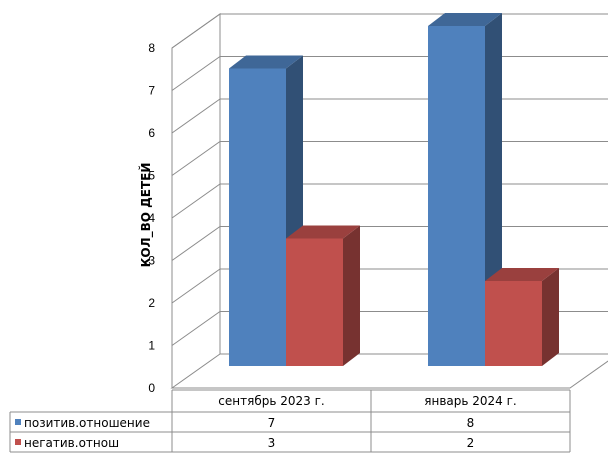 This screenshot has height=461, width=608. What do you see at coordinates (389, 31) in the screenshot?
I see `gridline` at bounding box center [389, 31].